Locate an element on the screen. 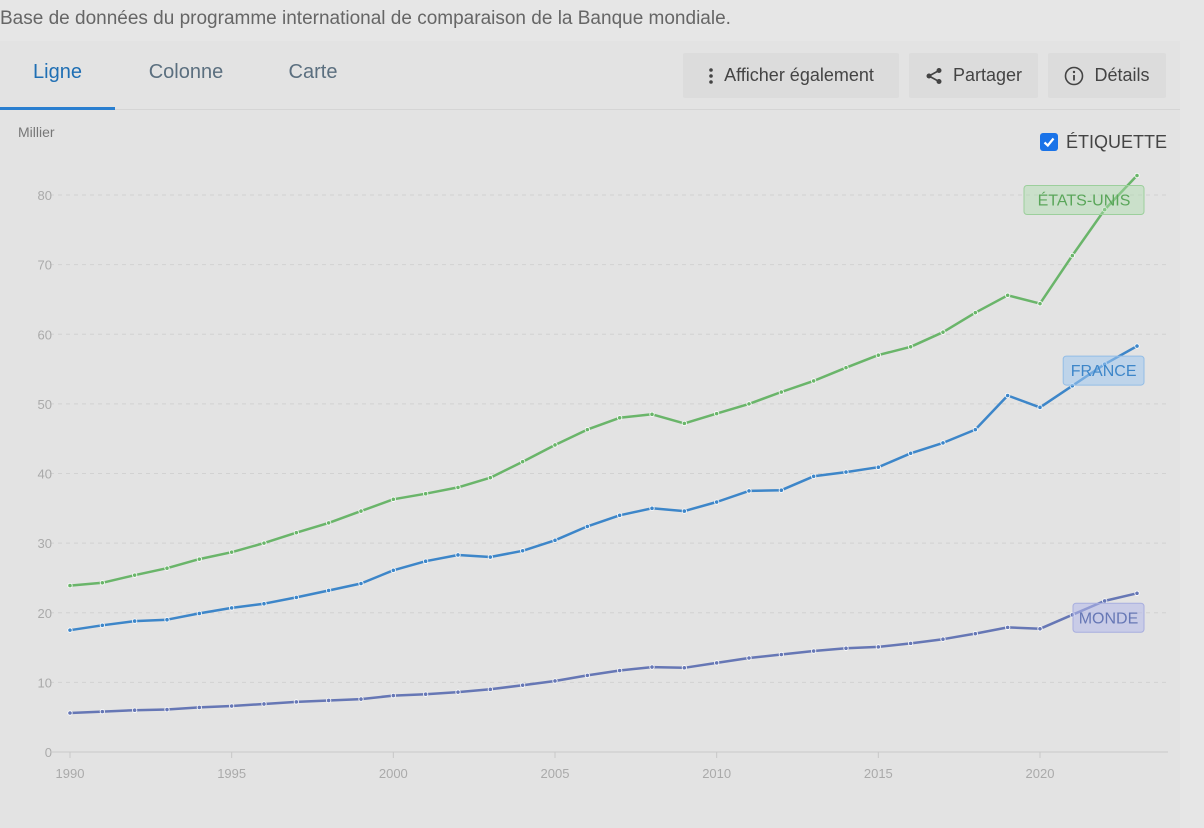  series-label-etats-unis: ÉTATS-UNIS is located at coordinates (1084, 200).